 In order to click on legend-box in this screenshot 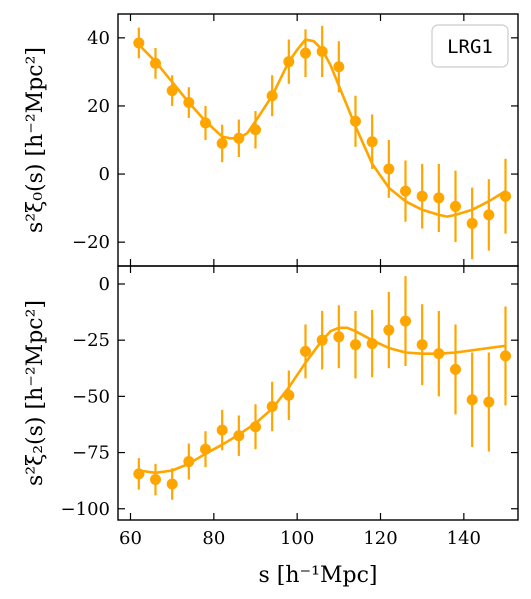, I will do `click(470, 46)`.